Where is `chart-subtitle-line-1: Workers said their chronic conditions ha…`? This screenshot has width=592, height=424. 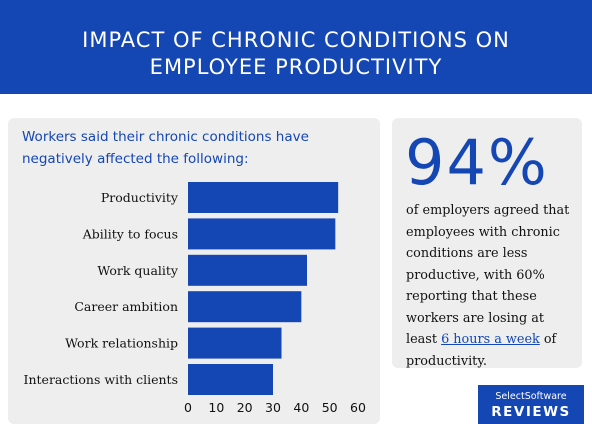
chart-subtitle-line-1: Workers said their chronic conditions ha… is located at coordinates (165, 137).